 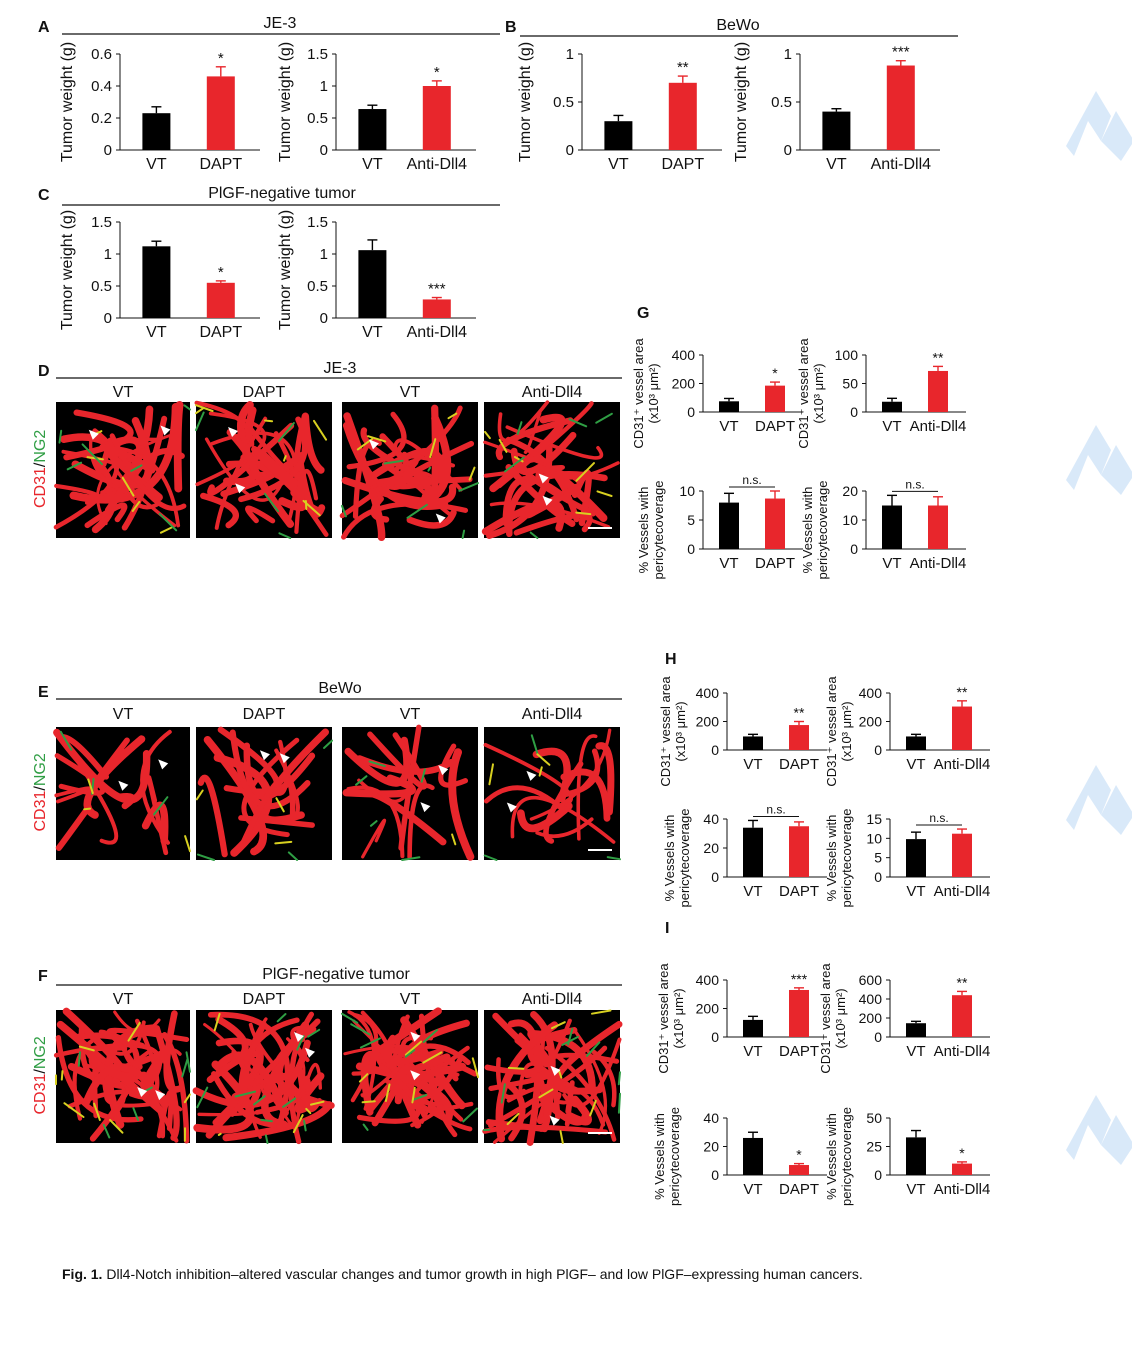 What do you see at coordinates (40, 788) in the screenshot?
I see `stain-slash: /` at bounding box center [40, 788].